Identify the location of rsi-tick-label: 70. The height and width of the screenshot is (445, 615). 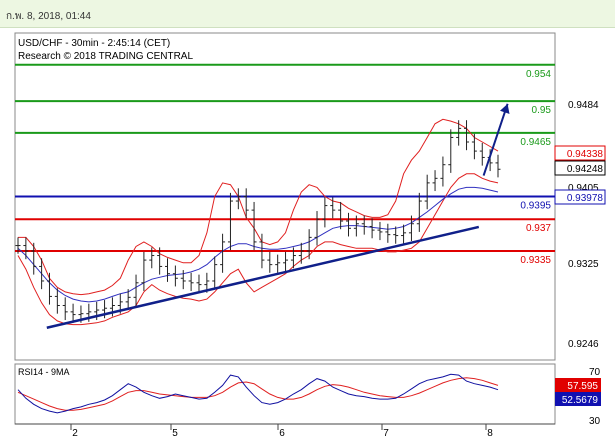
(595, 372).